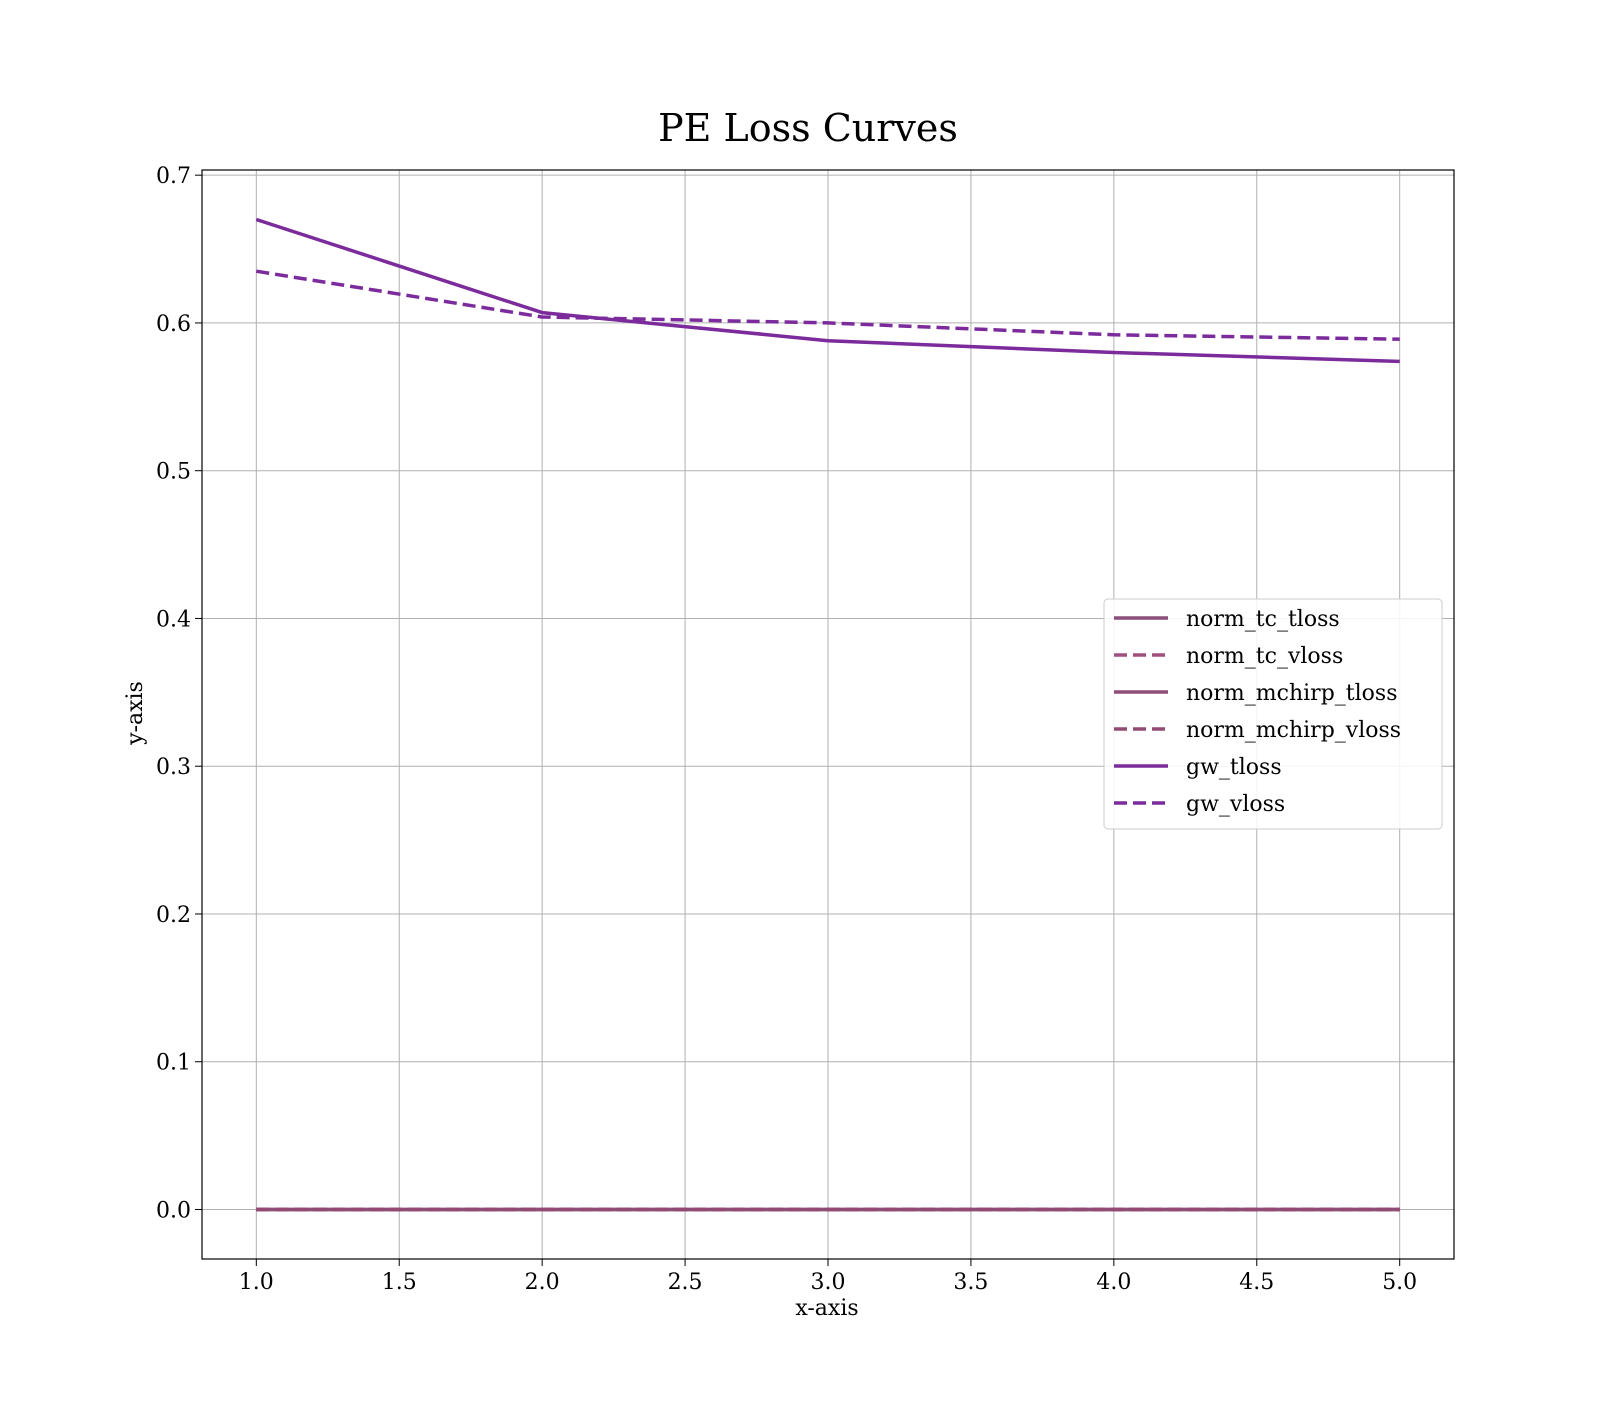  I want to click on legend-label: norm_tc_tloss, so click(1263, 619).